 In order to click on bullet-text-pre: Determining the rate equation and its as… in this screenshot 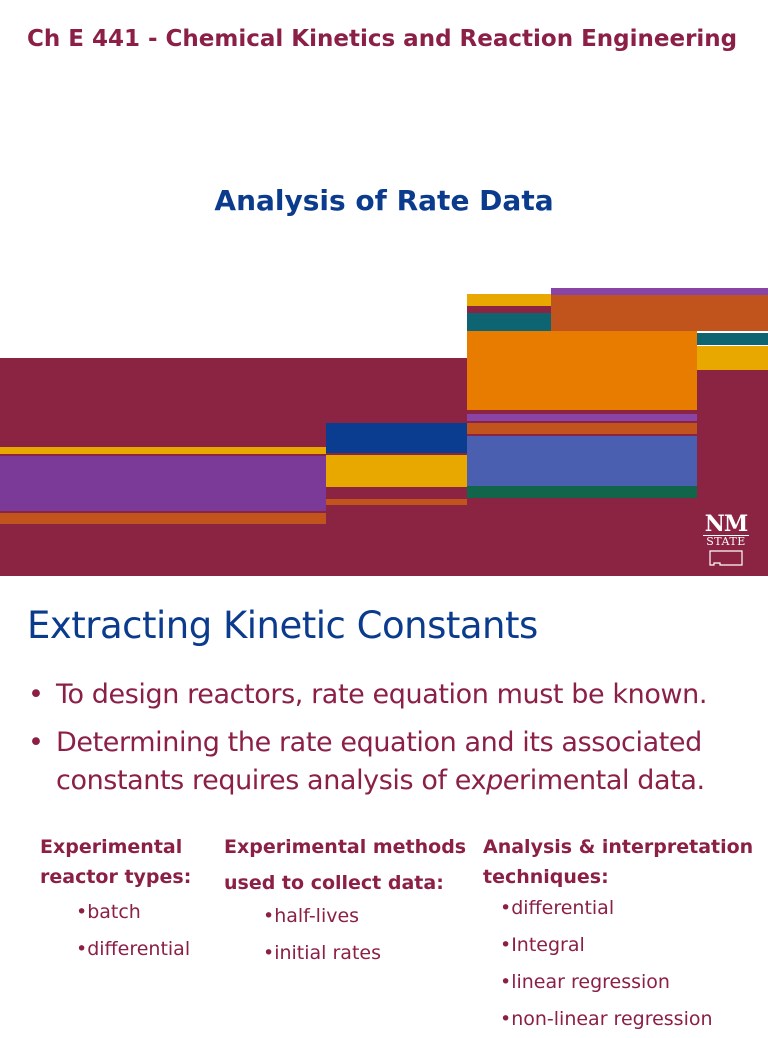, I will do `click(379, 761)`.